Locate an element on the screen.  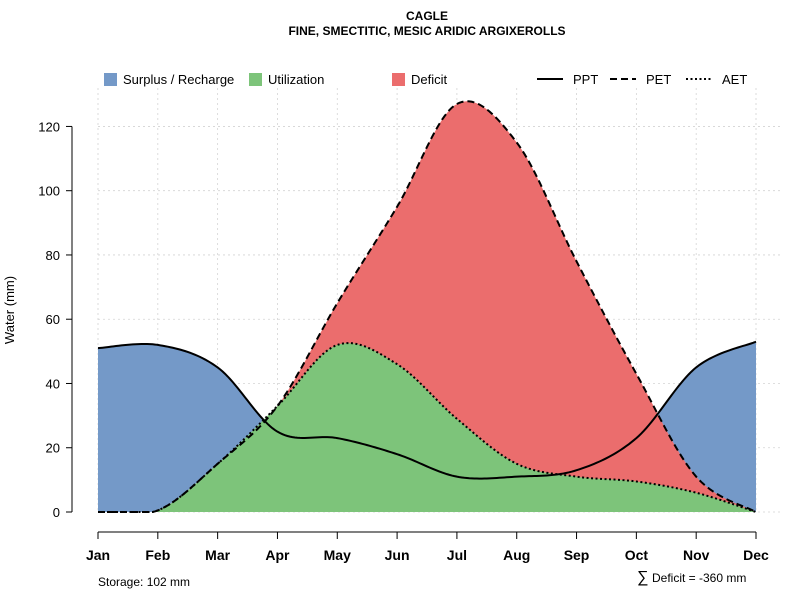
x-tick-label: Aug is located at coordinates (516, 555).